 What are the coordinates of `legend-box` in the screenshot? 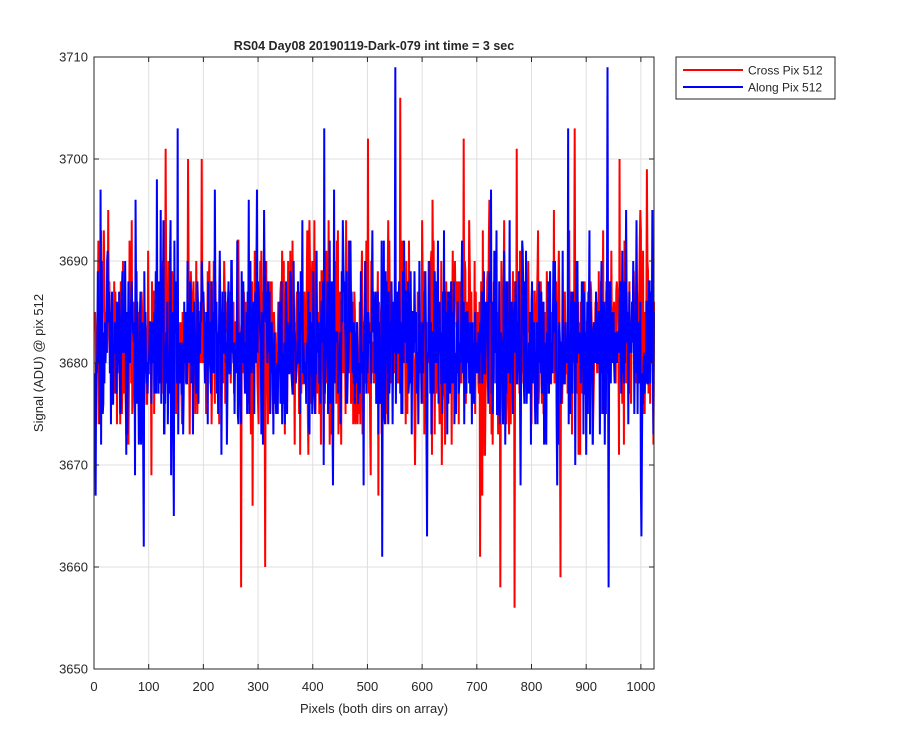 It's located at (755, 78).